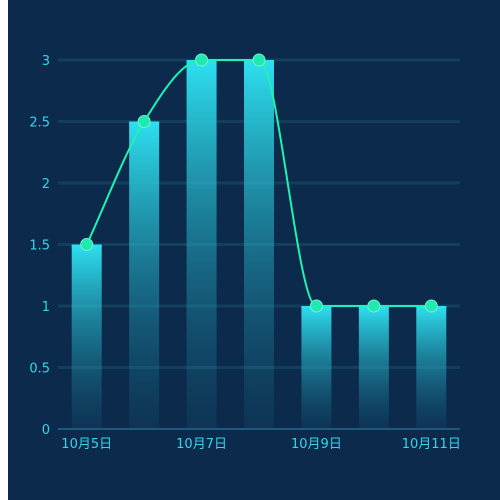  What do you see at coordinates (144, 121) in the screenshot?
I see `line-point-10月6日` at bounding box center [144, 121].